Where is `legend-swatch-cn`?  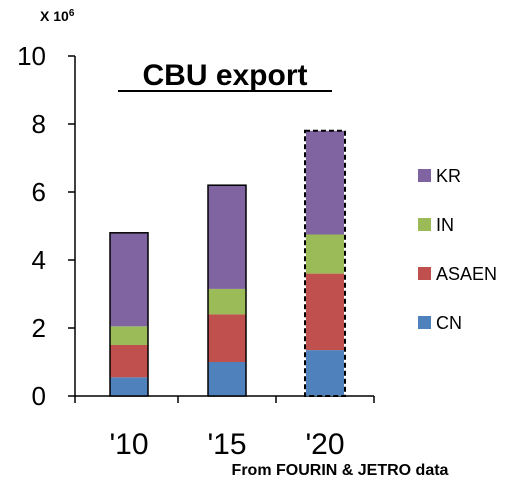 legend-swatch-cn is located at coordinates (424, 322).